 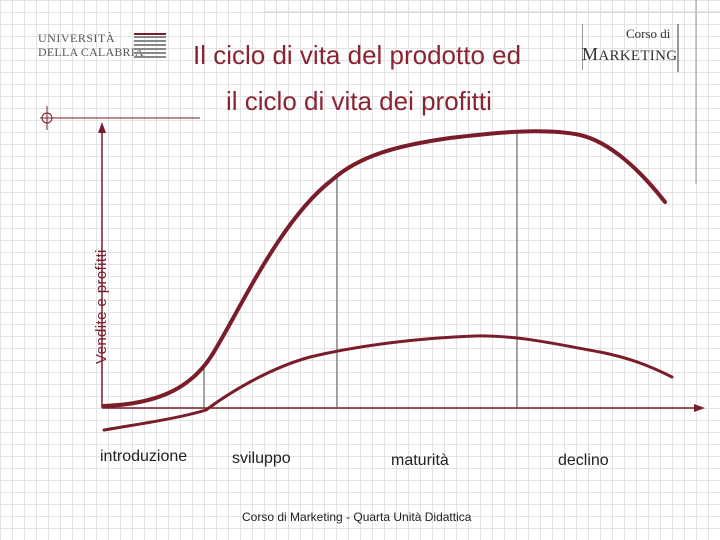 What do you see at coordinates (590, 54) in the screenshot?
I see `marketing-logo-initial: M` at bounding box center [590, 54].